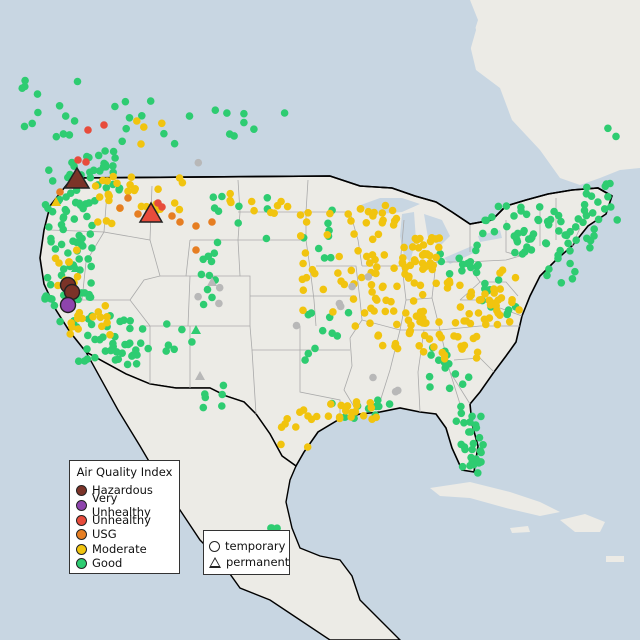 The height and width of the screenshot is (640, 640). What do you see at coordinates (212, 222) in the screenshot?
I see `station-usg` at bounding box center [212, 222].